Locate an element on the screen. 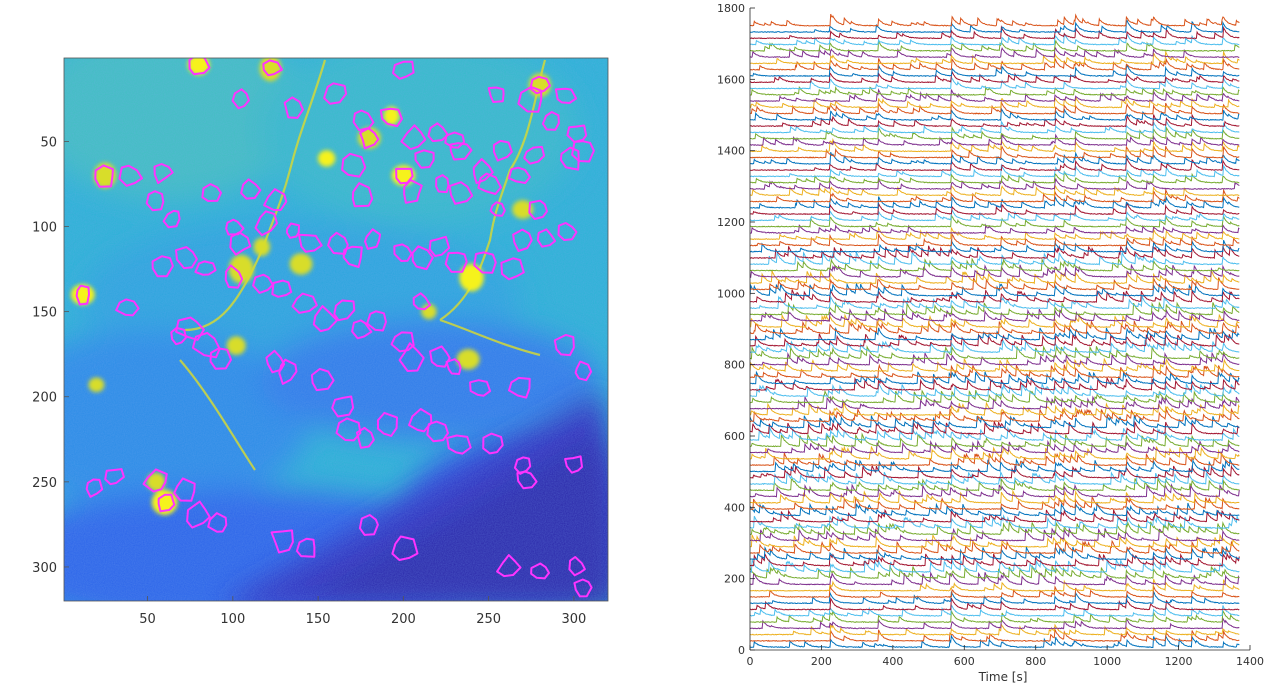  y-tick-label: 1800 is located at coordinates (731, 8).